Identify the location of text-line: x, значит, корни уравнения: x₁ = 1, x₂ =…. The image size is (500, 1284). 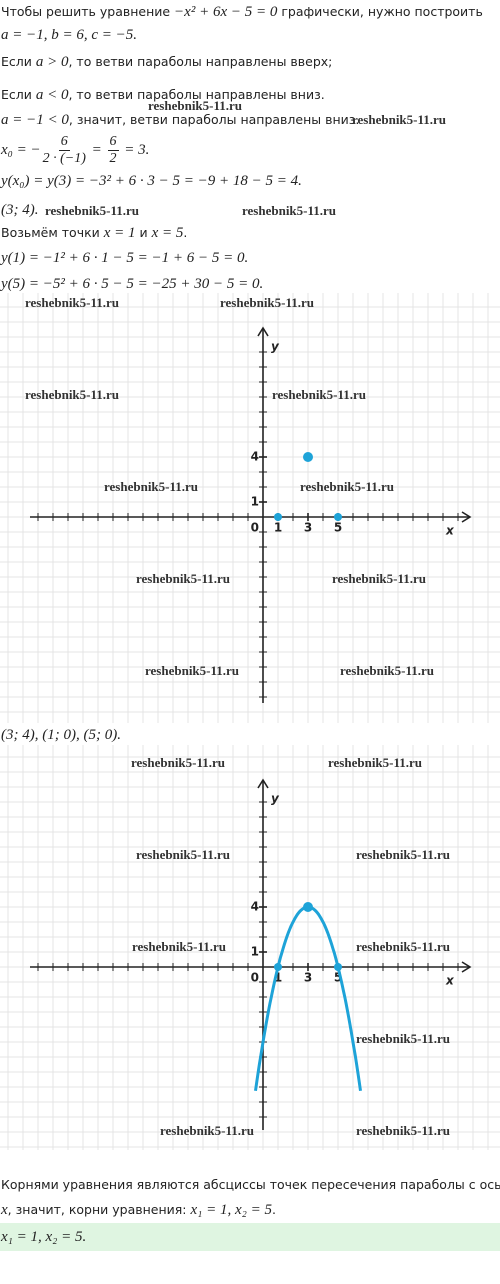
(138, 1210).